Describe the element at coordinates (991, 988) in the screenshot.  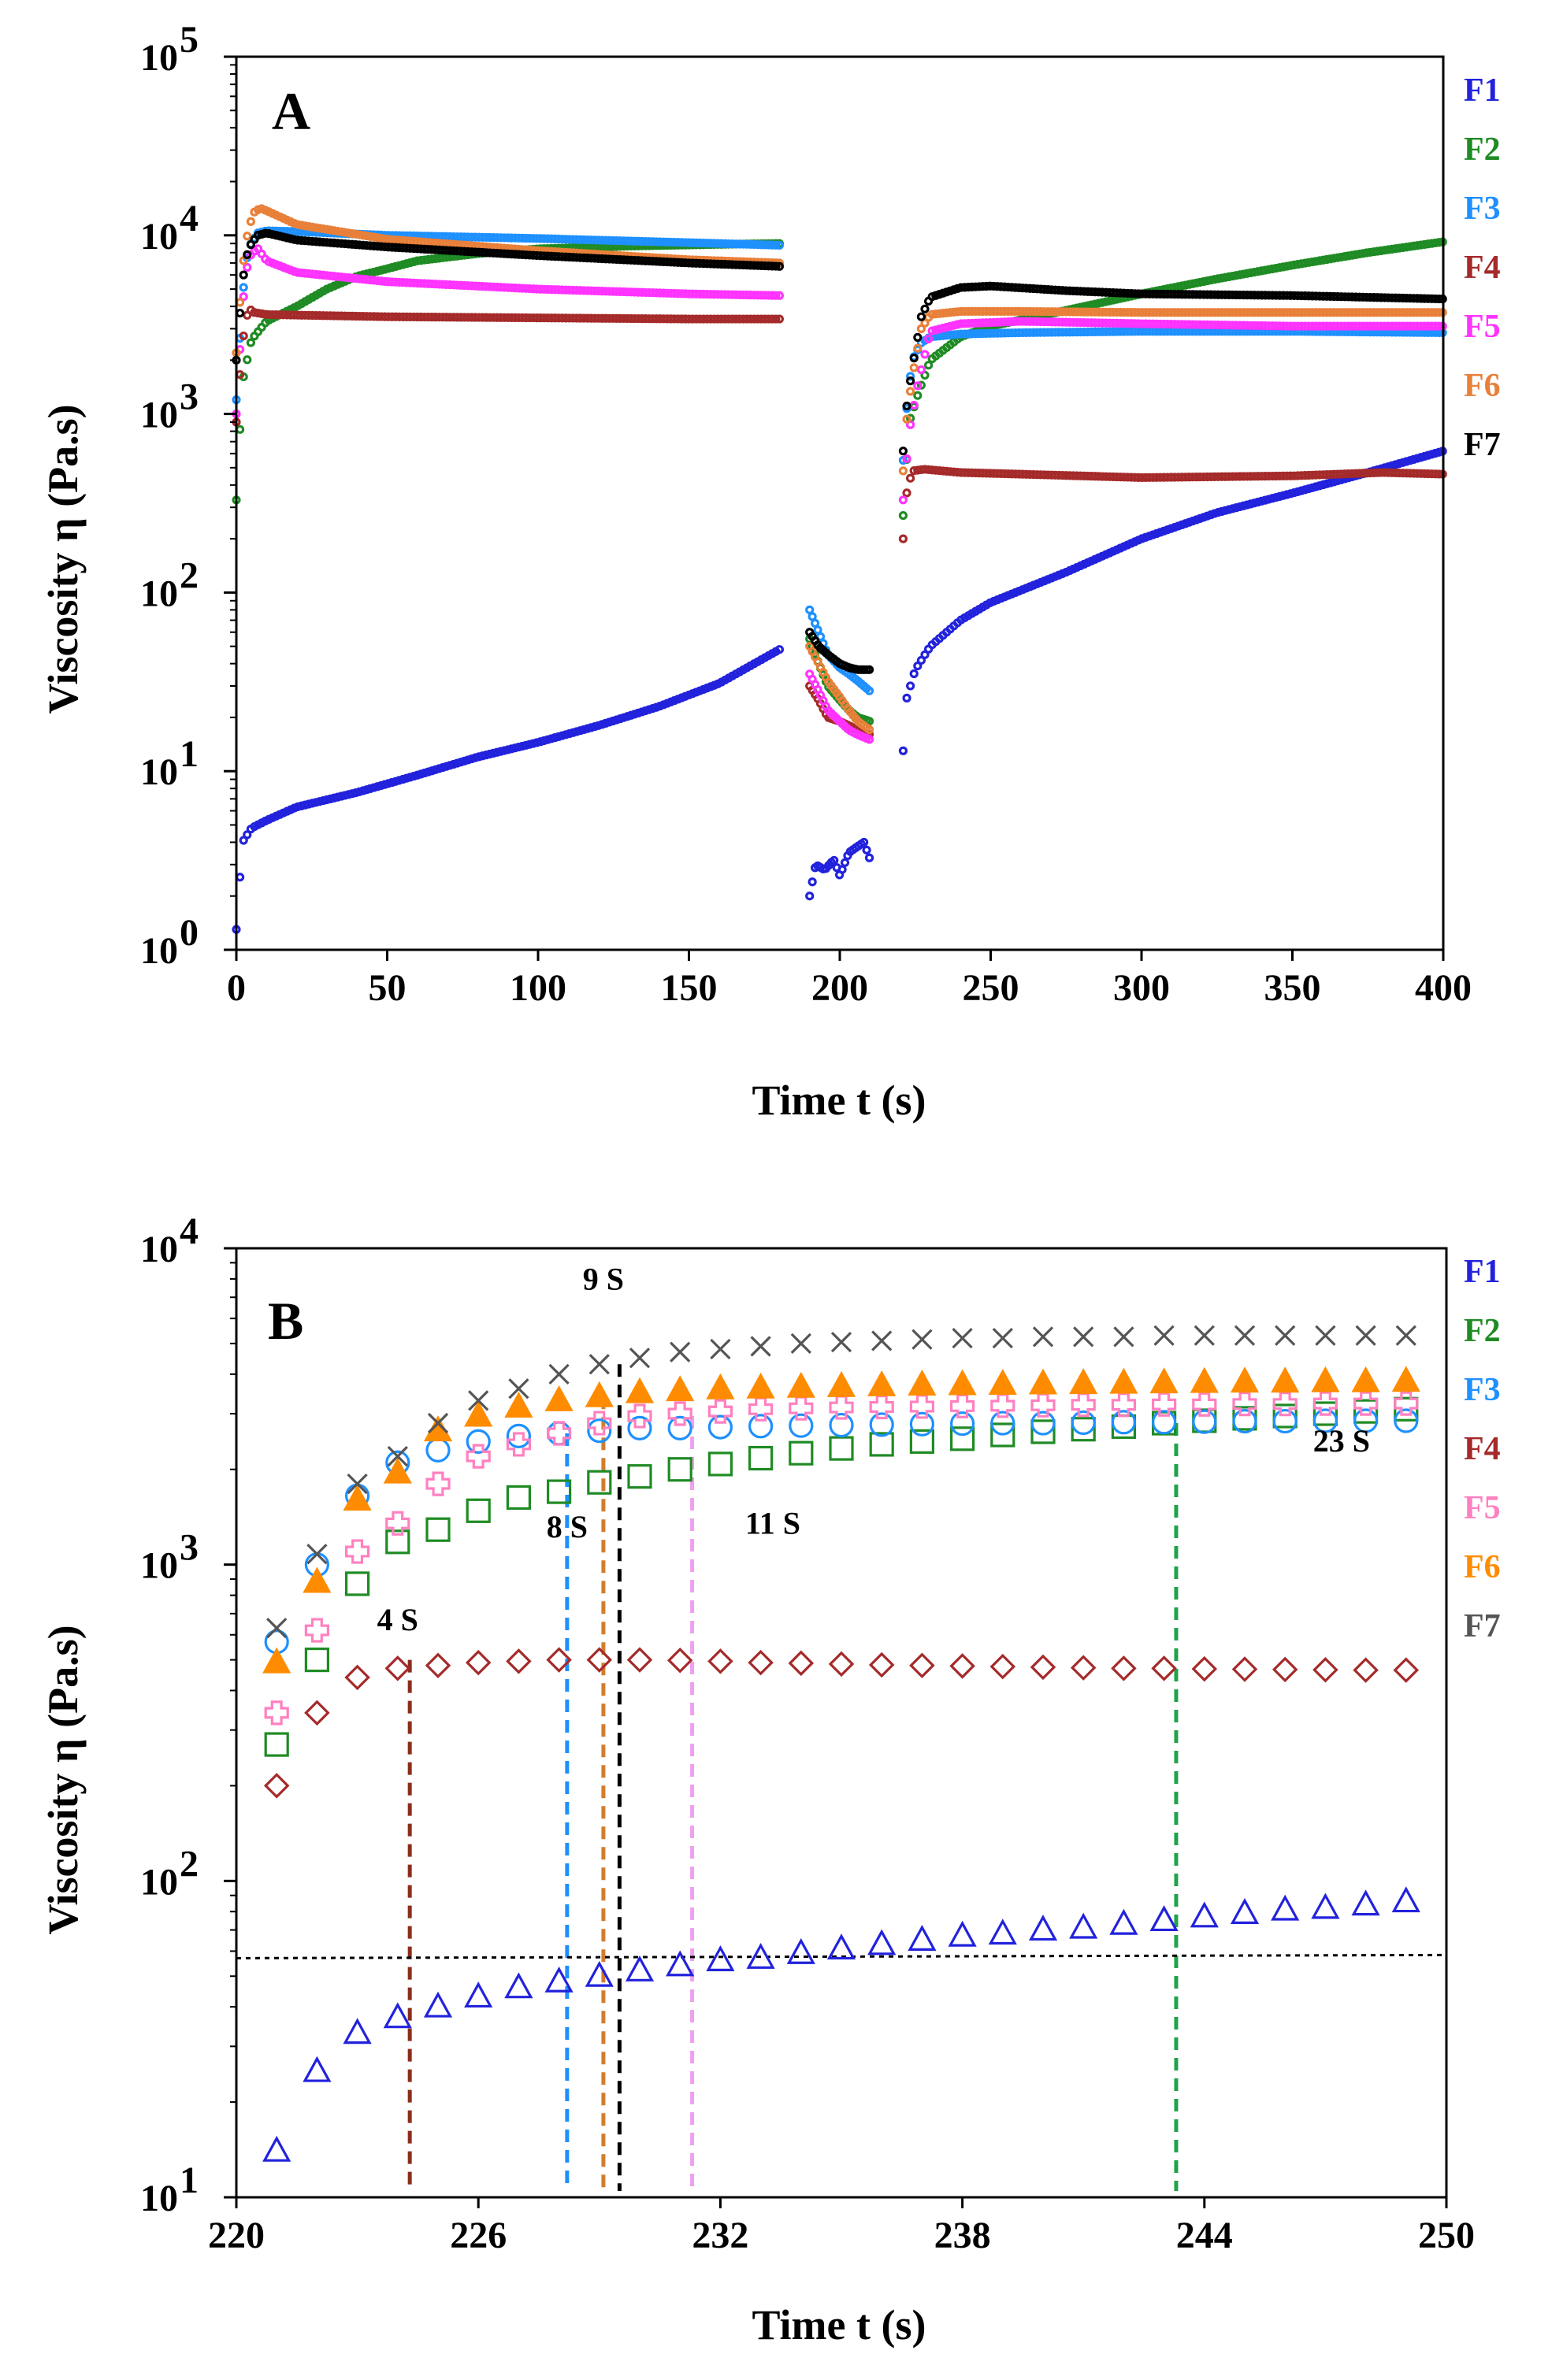
I see `panel-a-x-tick-label: 250` at that location.